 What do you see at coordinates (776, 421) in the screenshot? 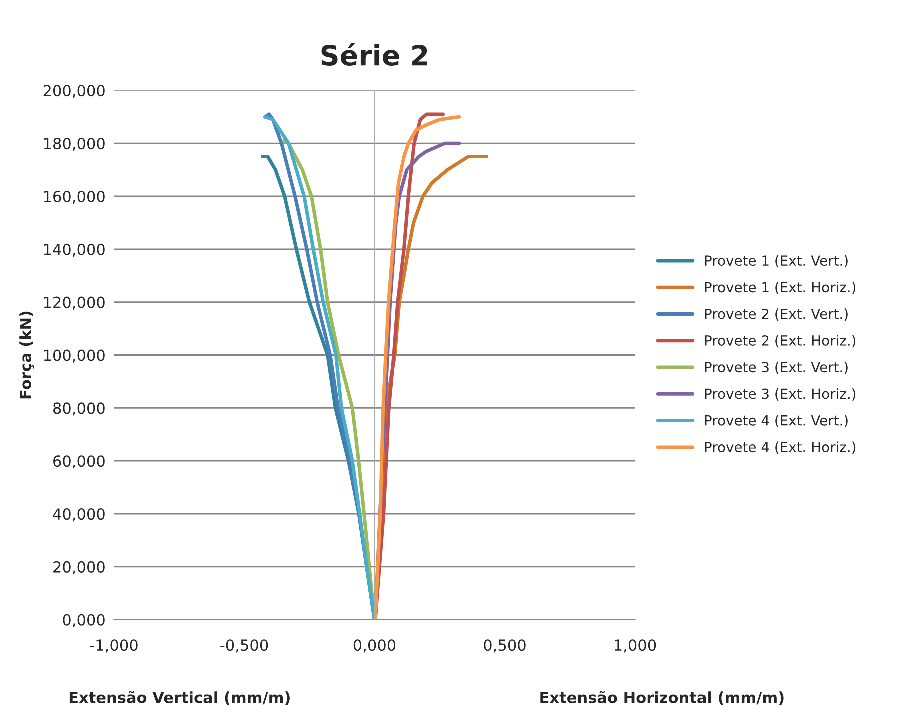
I see `legend-label: Provete 4 (Ext. Vert.)` at bounding box center [776, 421].